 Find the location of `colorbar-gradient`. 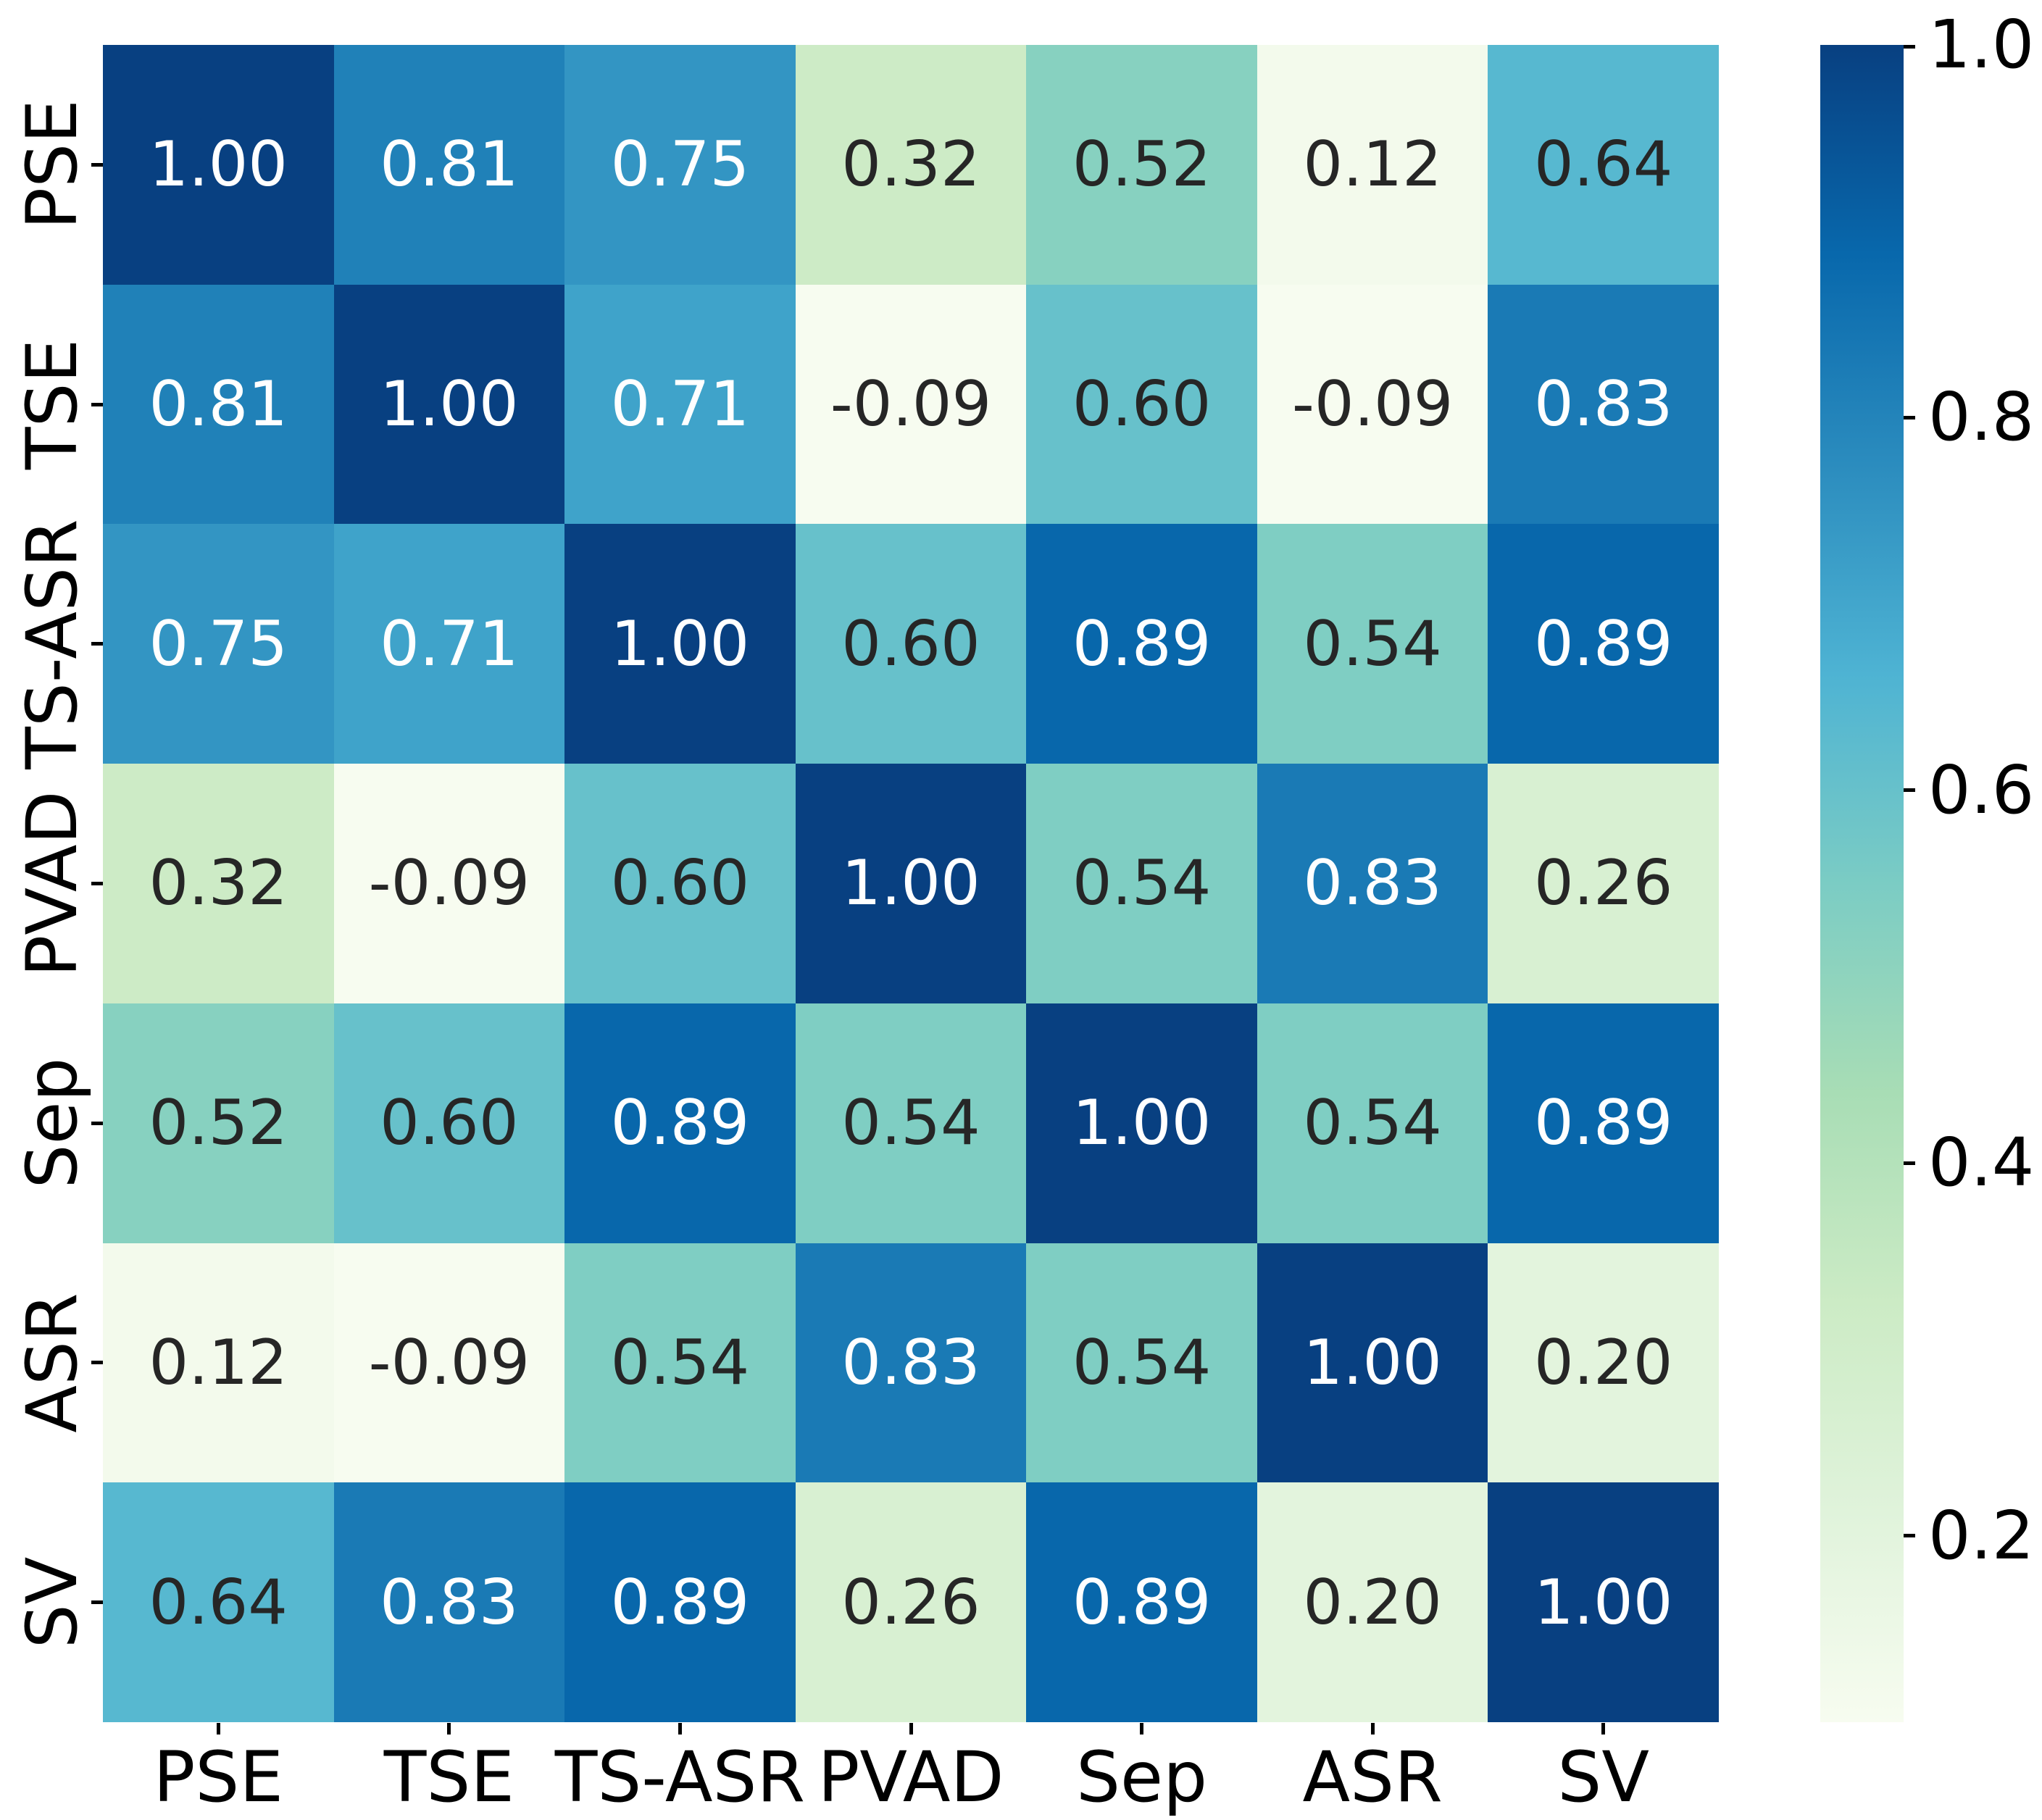

colorbar-gradient is located at coordinates (1862, 883).